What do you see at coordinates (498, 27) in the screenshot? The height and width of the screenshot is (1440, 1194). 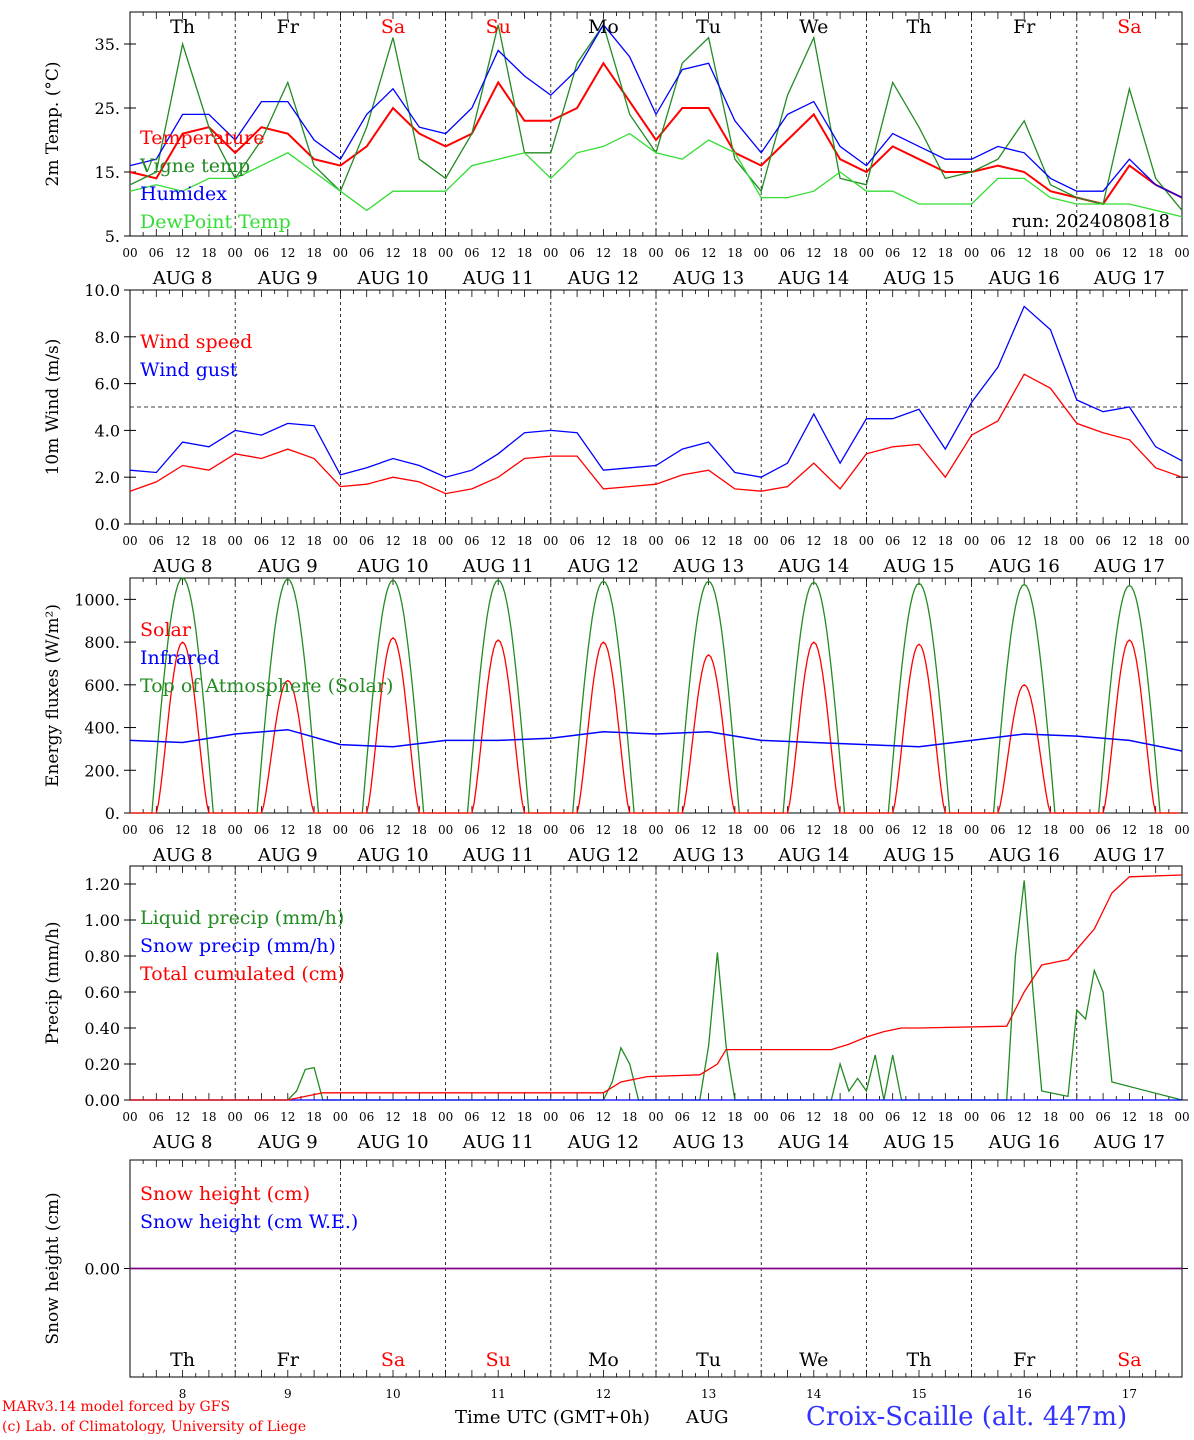 I see `day-of-week-label: Su` at bounding box center [498, 27].